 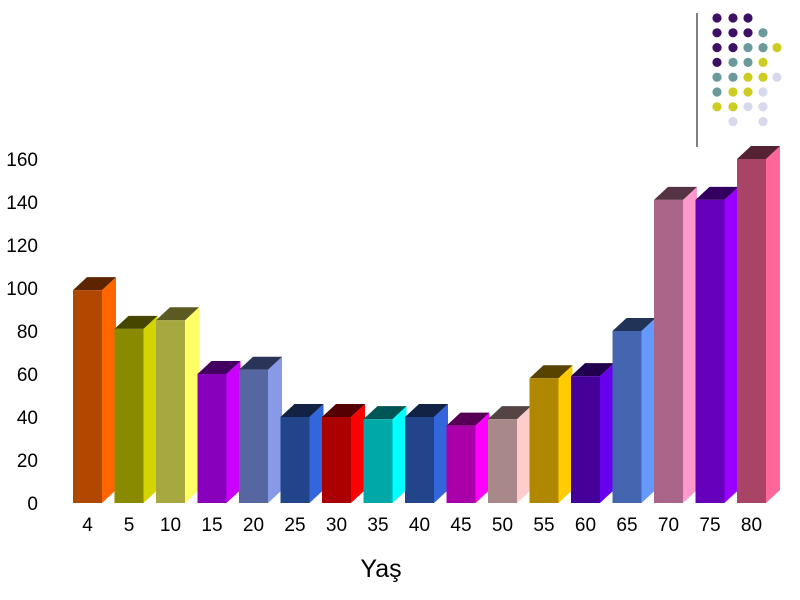 I want to click on y-tick-label: 20, so click(x=27, y=461).